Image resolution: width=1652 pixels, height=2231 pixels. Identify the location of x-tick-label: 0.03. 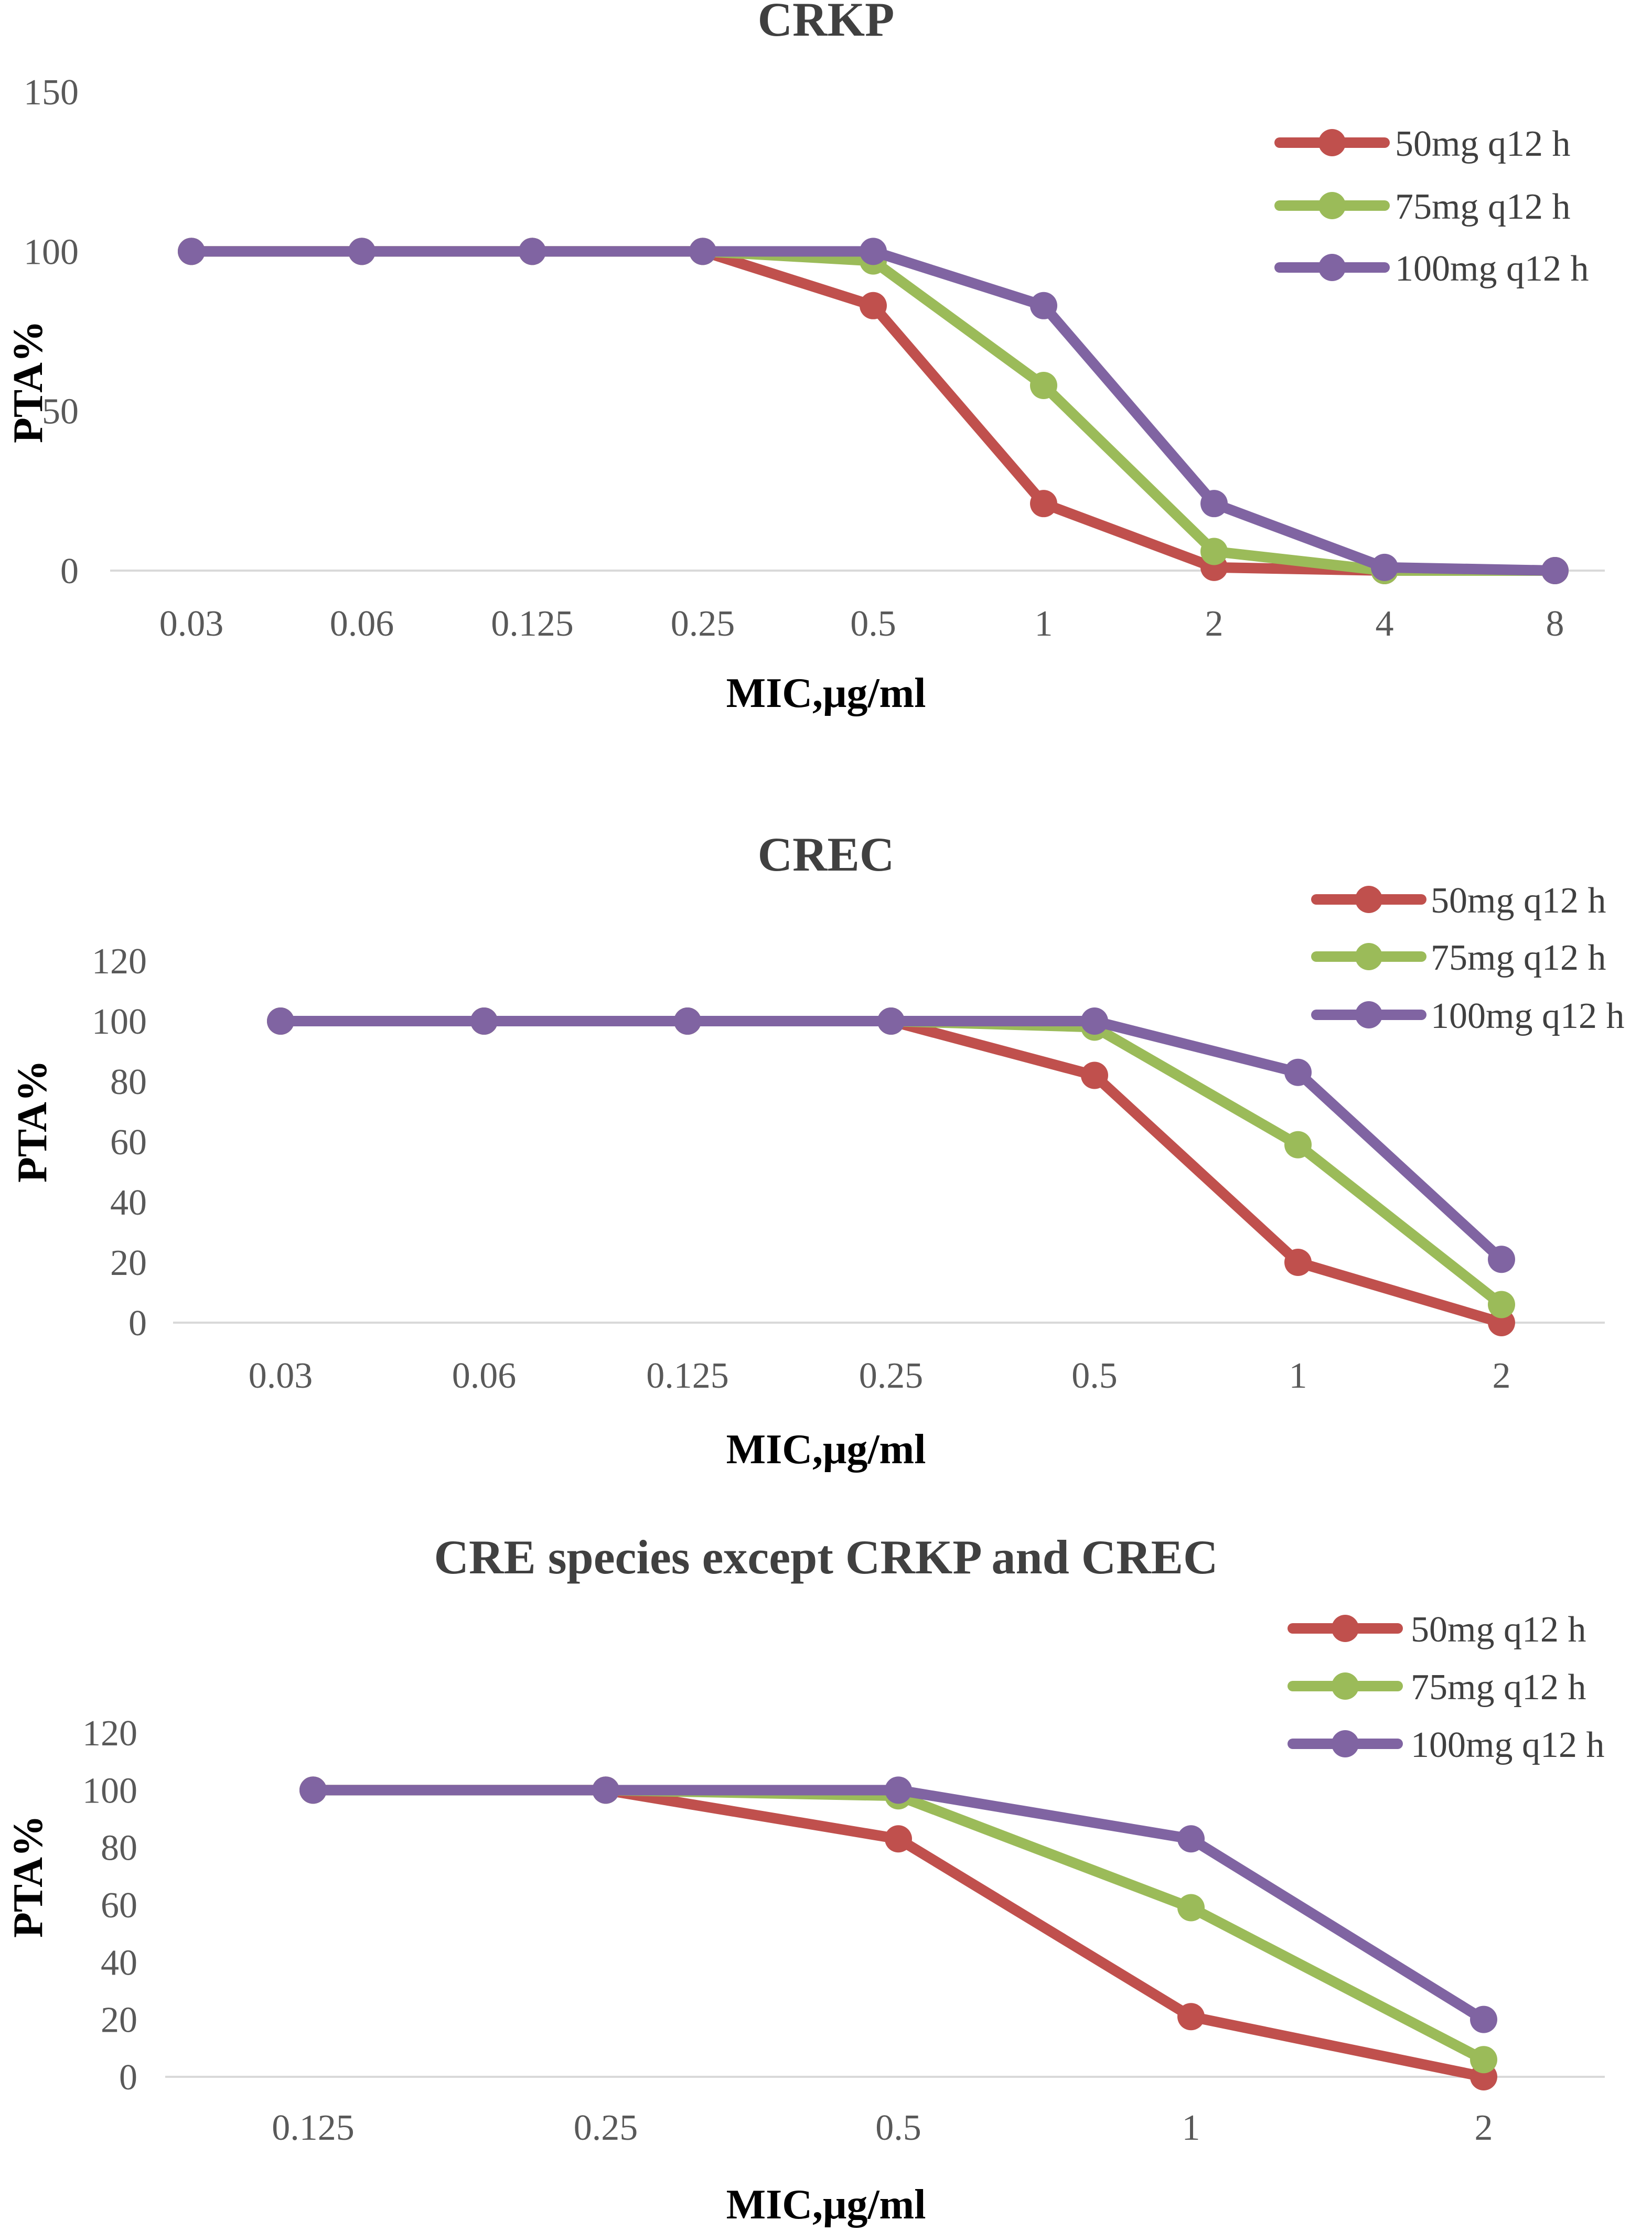
(191, 624).